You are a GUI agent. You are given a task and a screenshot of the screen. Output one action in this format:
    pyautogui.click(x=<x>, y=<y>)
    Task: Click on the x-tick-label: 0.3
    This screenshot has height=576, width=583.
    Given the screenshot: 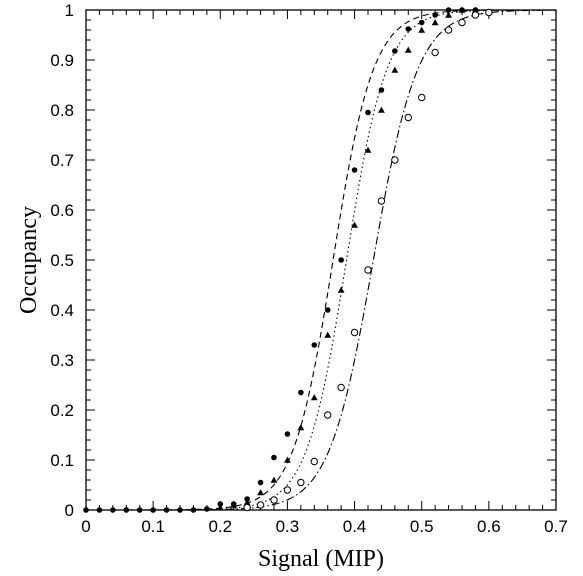 What is the action you would take?
    pyautogui.click(x=288, y=526)
    